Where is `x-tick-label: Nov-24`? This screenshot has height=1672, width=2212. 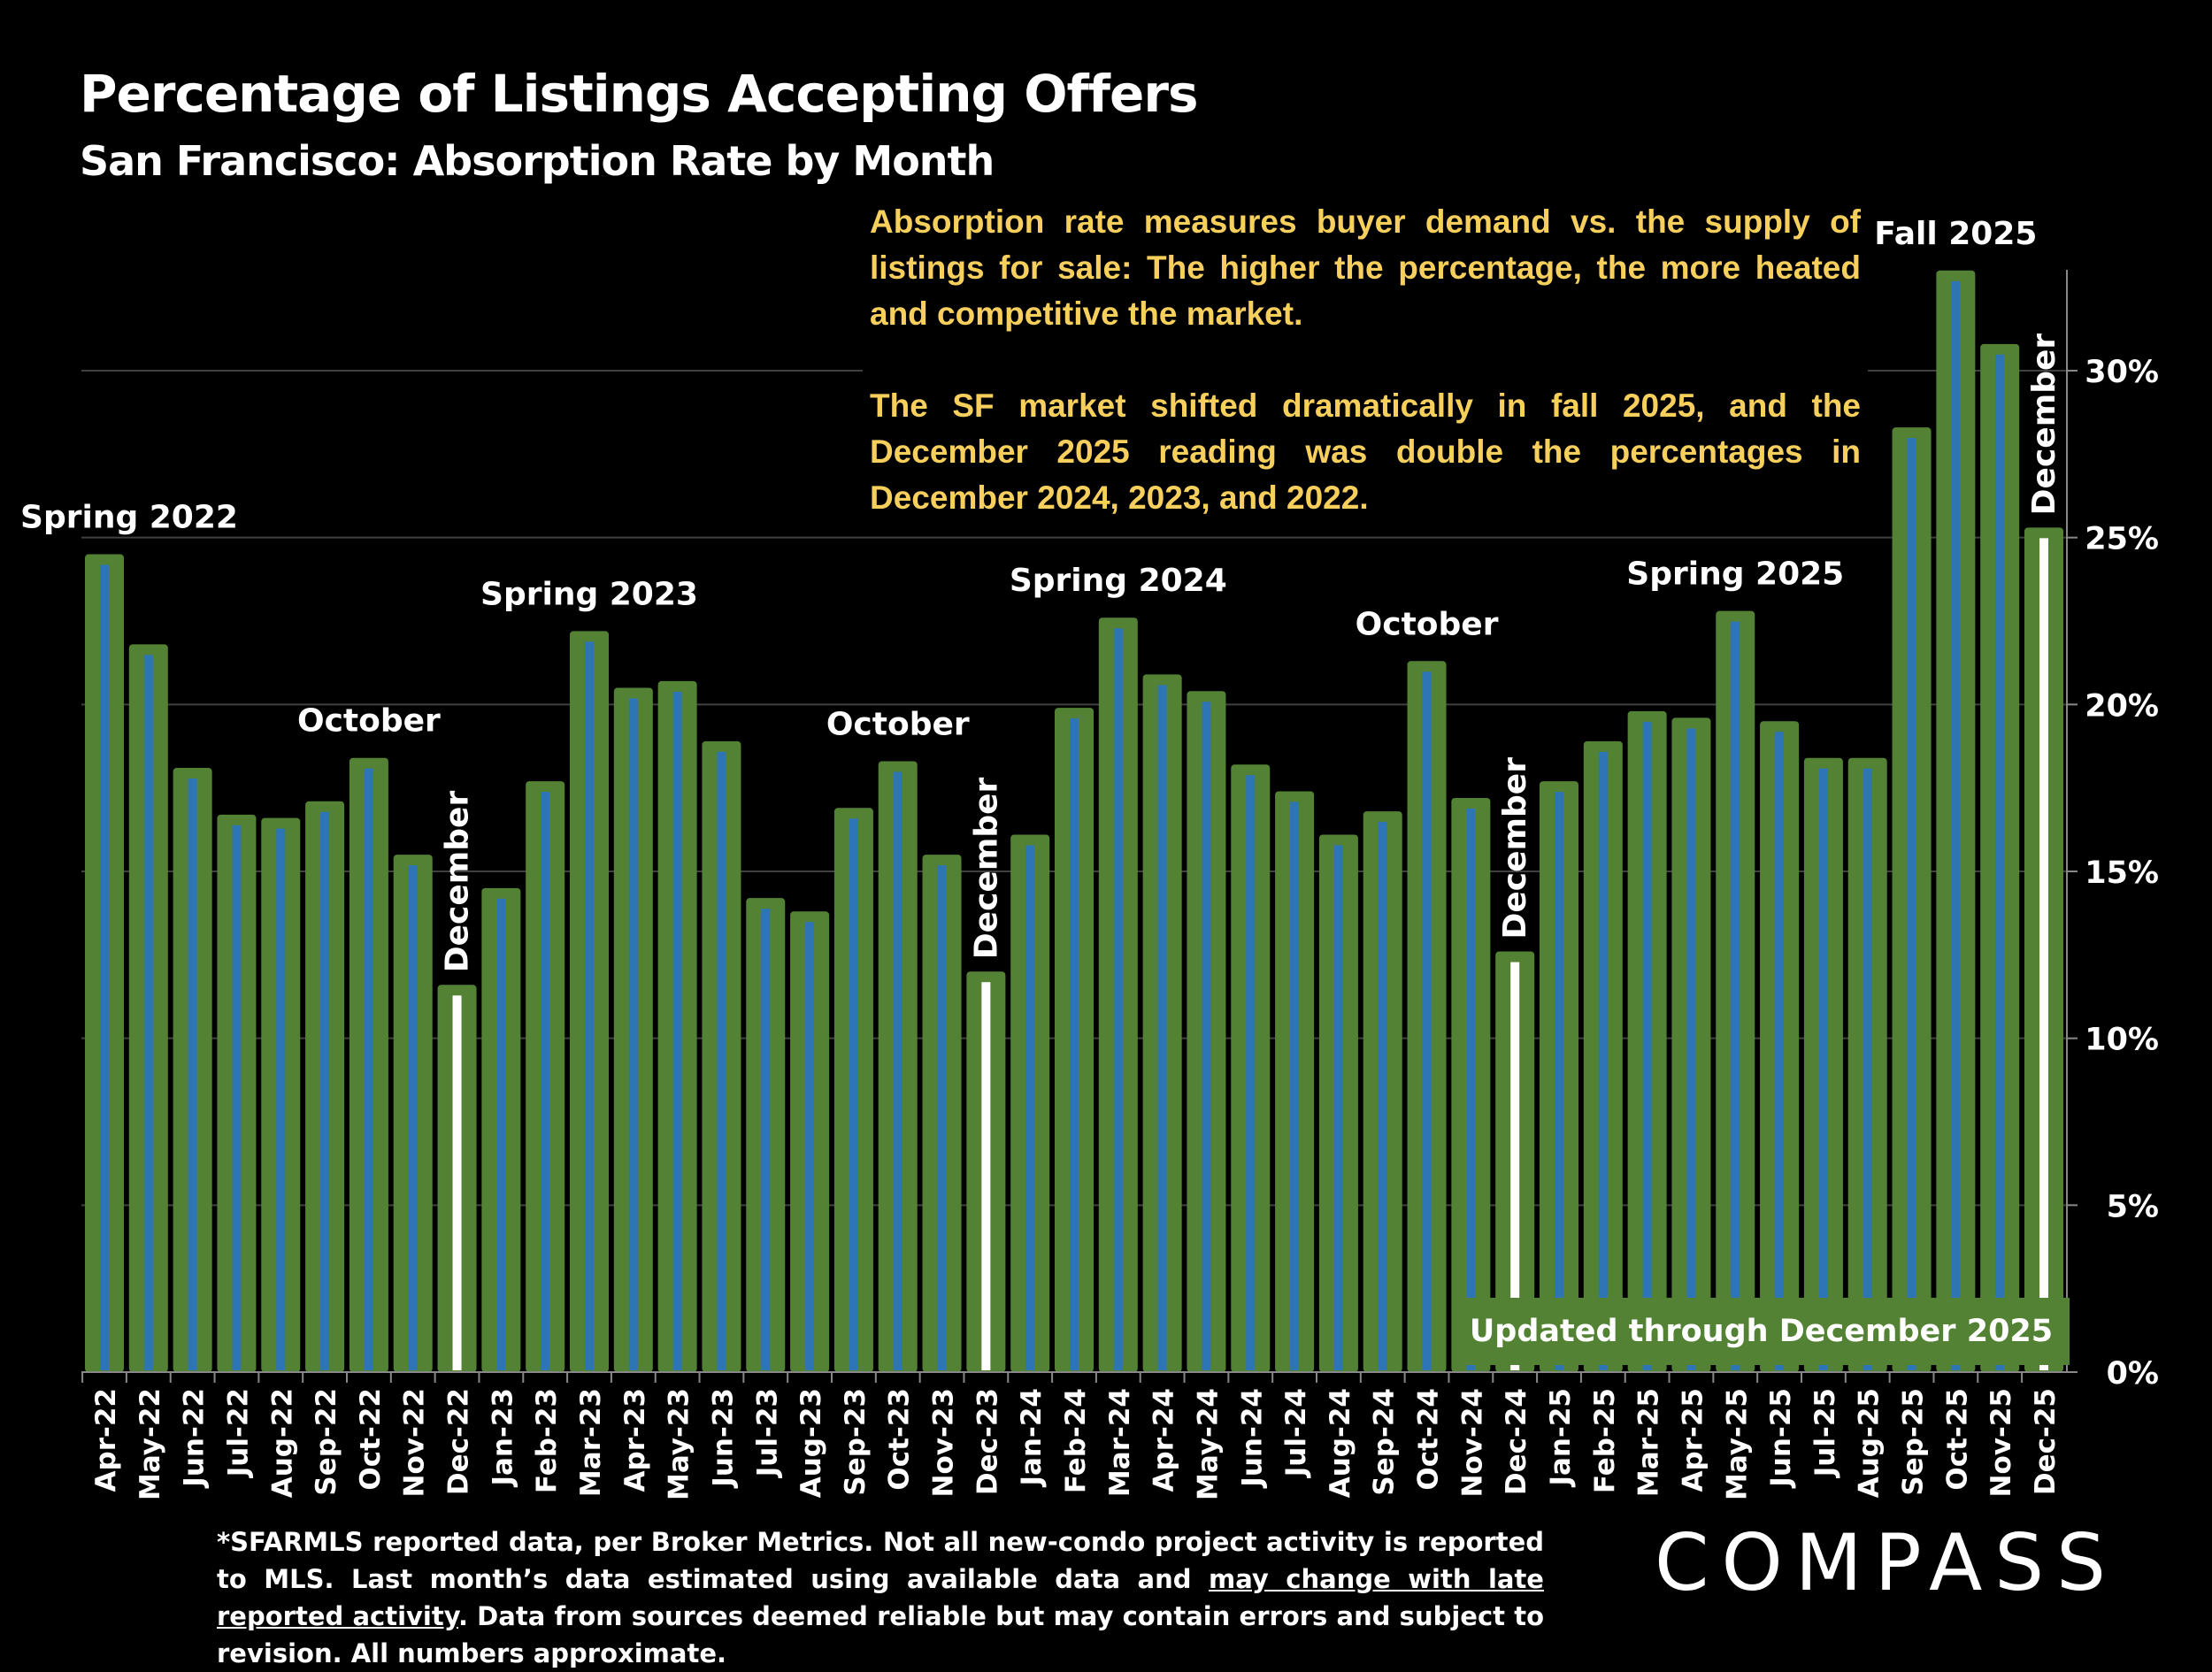 x-tick-label: Nov-24 is located at coordinates (1472, 1442).